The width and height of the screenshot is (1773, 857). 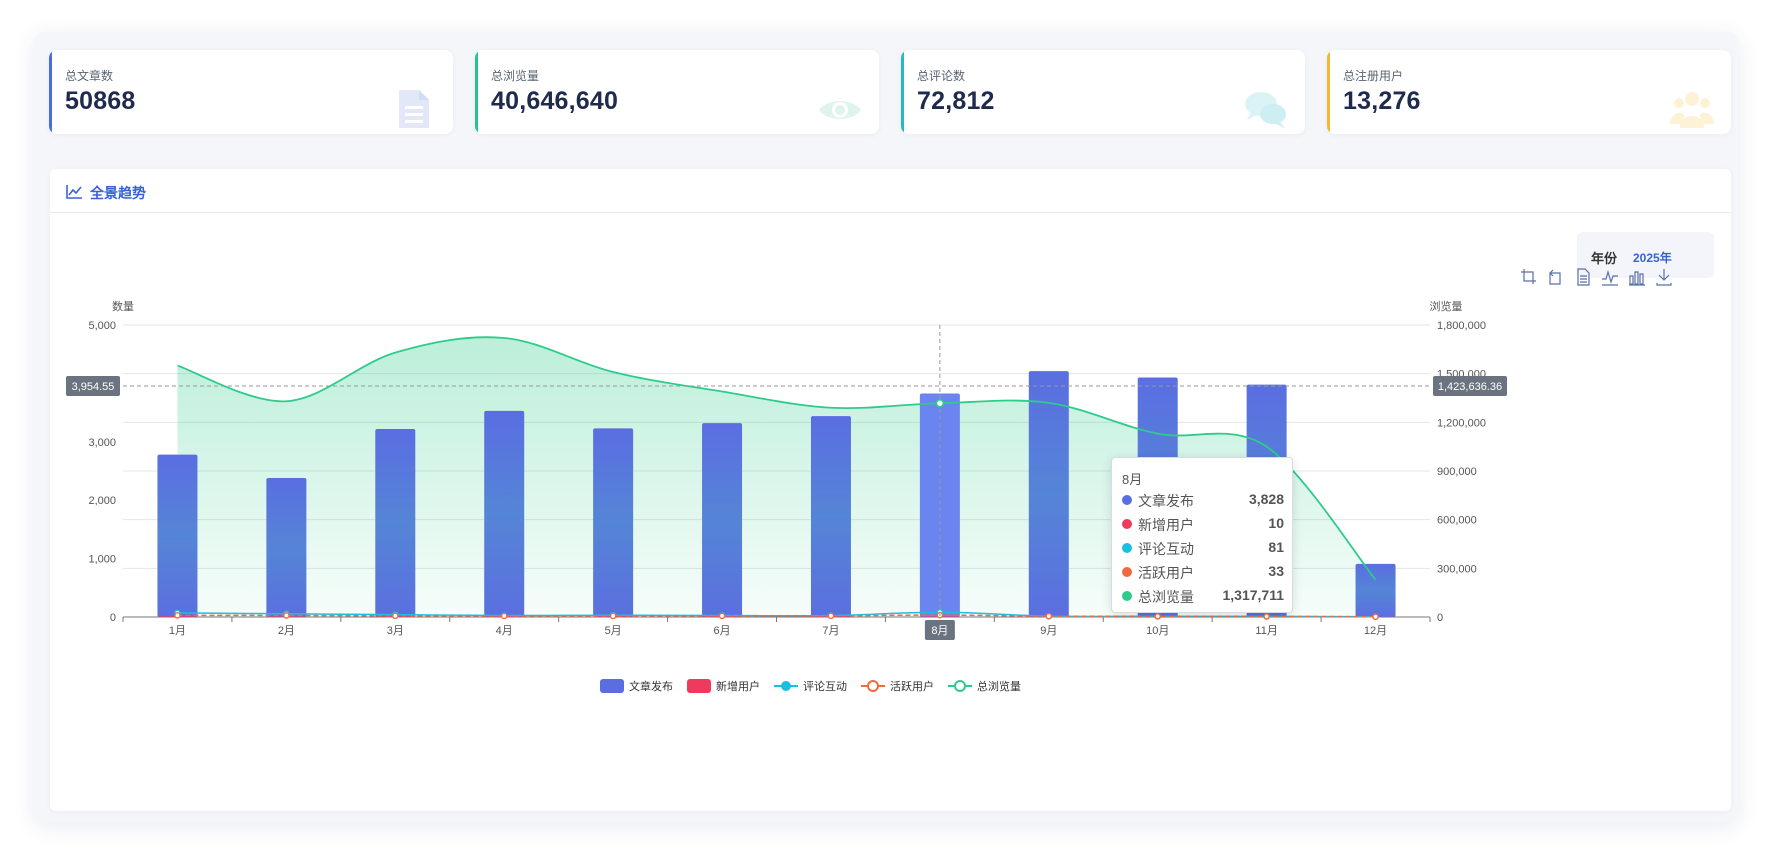 What do you see at coordinates (1583, 277) in the screenshot?
I see `data-view-icon` at bounding box center [1583, 277].